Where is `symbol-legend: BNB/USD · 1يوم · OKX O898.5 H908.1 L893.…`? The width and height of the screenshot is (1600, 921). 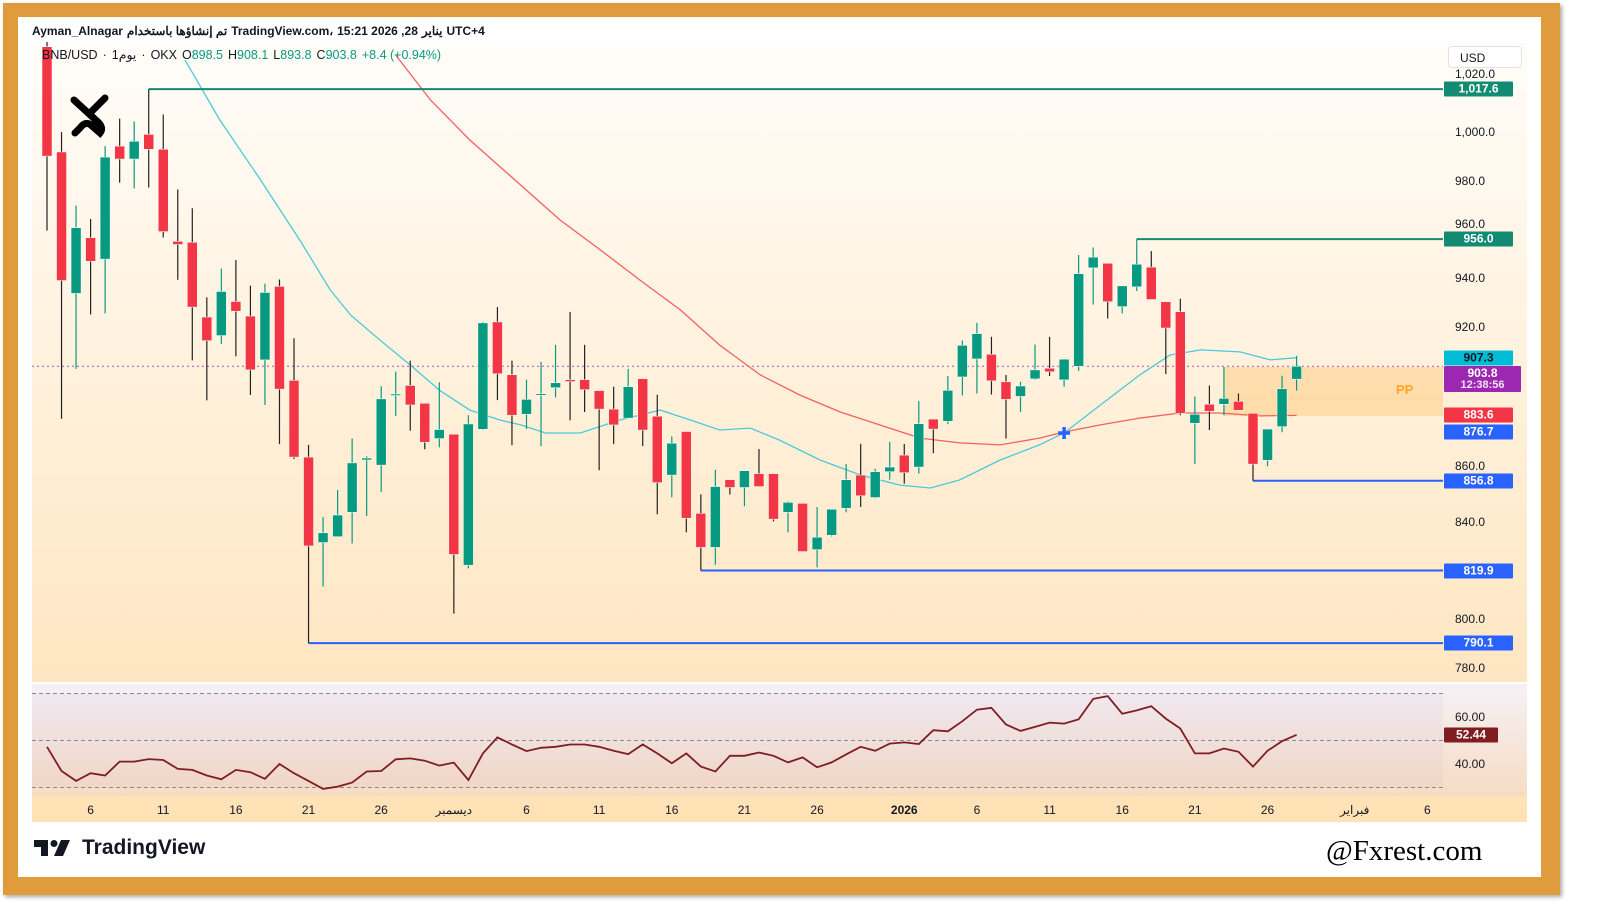 symbol-legend: BNB/USD · 1يوم · OKX O898.5 H908.1 L893.… is located at coordinates (241, 55).